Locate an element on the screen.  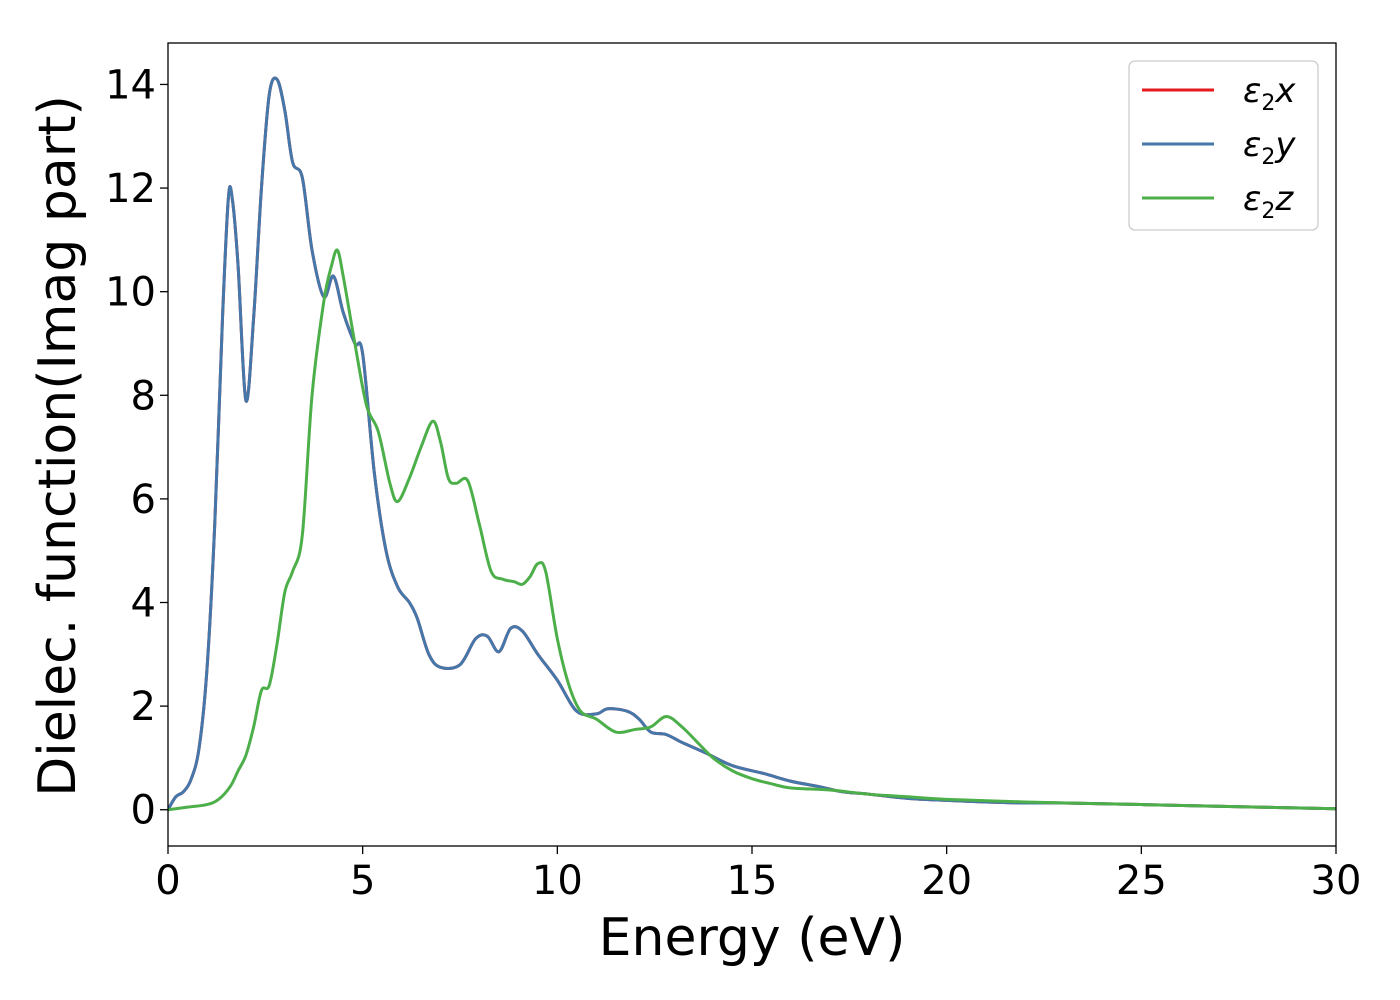
y-axis: 0 2 4 6 8 10 12 14 is located at coordinates (136, 448).